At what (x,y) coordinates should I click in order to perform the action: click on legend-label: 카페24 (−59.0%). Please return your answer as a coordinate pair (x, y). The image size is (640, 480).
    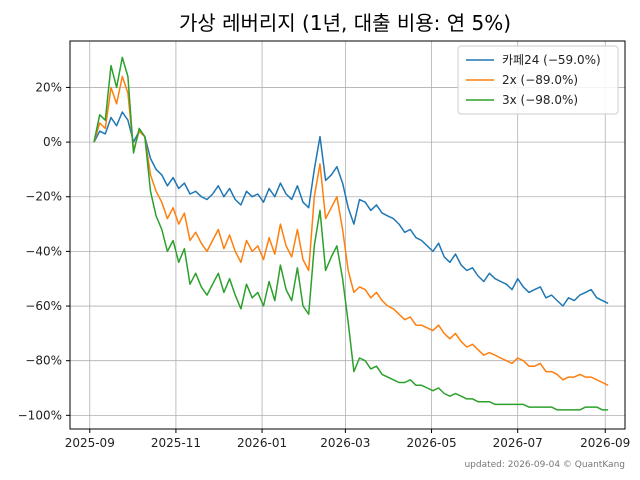
    Looking at the image, I should click on (551, 60).